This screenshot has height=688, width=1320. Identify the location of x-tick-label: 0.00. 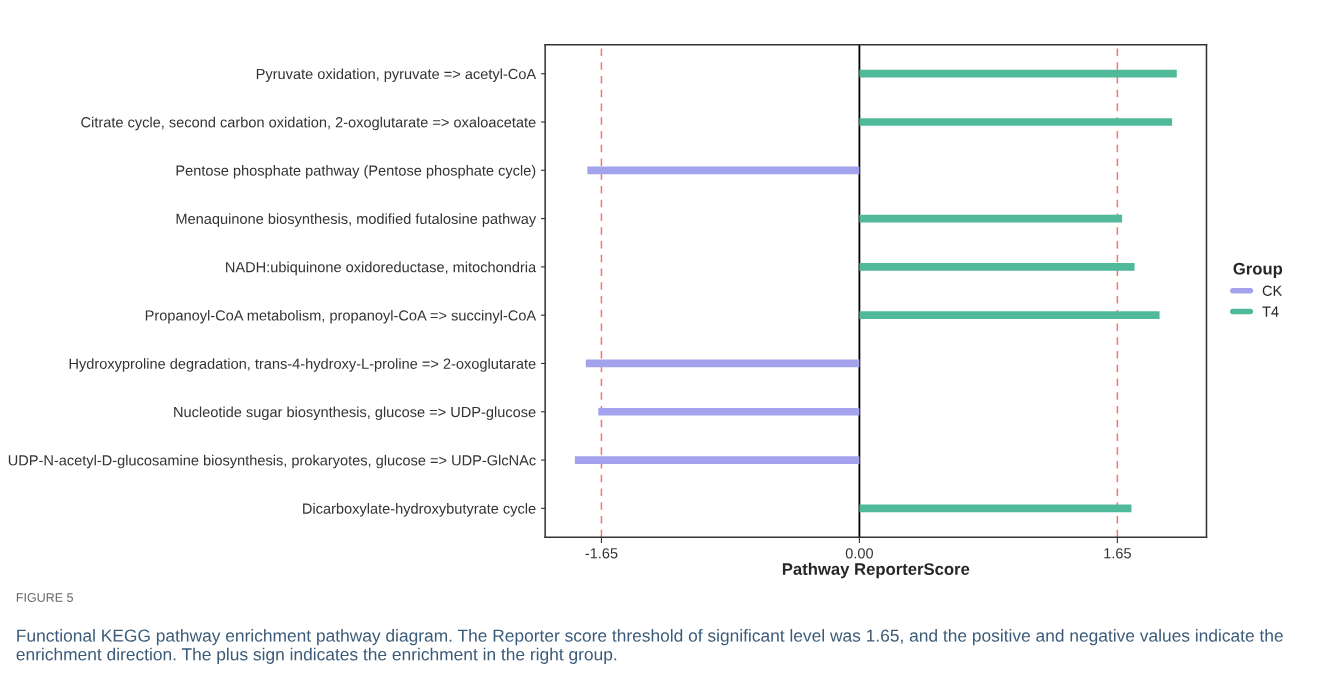
(859, 553).